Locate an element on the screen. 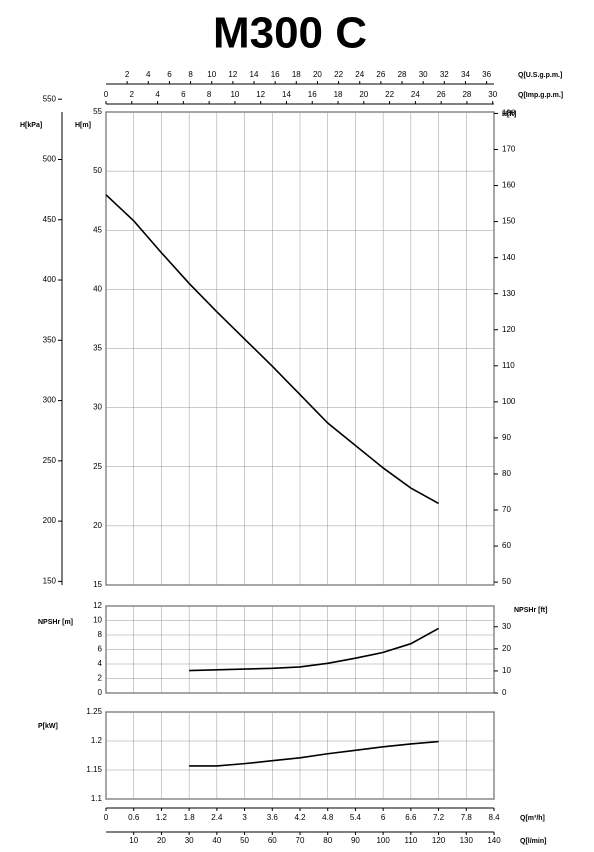 This screenshot has width=594, height=852. top-tick-label: 24 is located at coordinates (415, 94).